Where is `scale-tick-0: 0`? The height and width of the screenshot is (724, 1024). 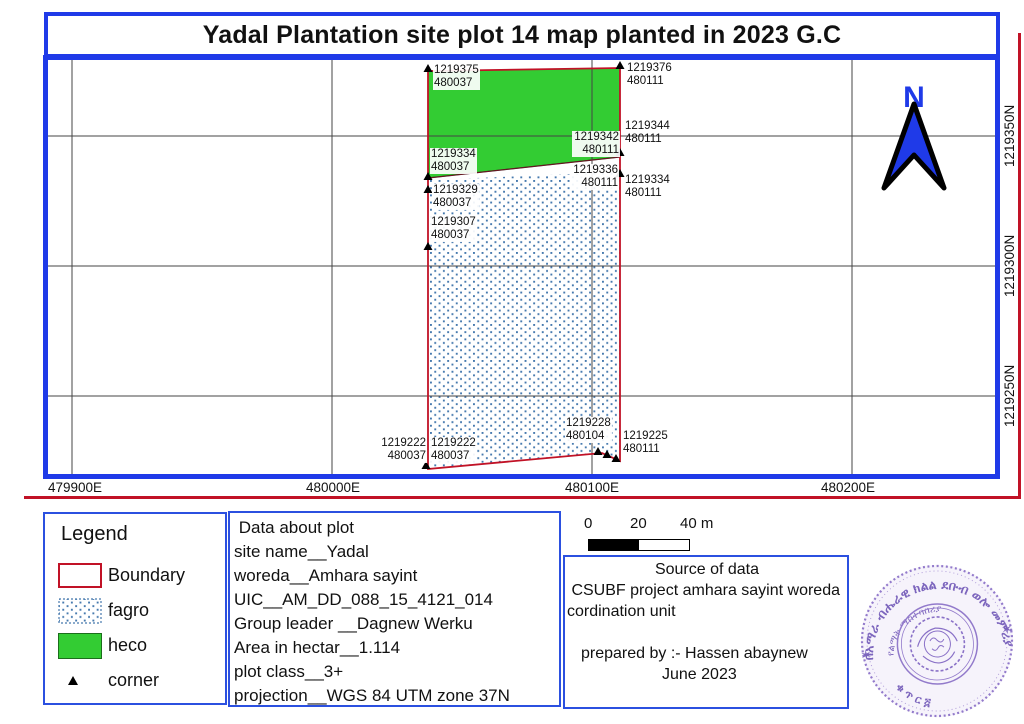
scale-tick-0: 0 is located at coordinates (588, 523).